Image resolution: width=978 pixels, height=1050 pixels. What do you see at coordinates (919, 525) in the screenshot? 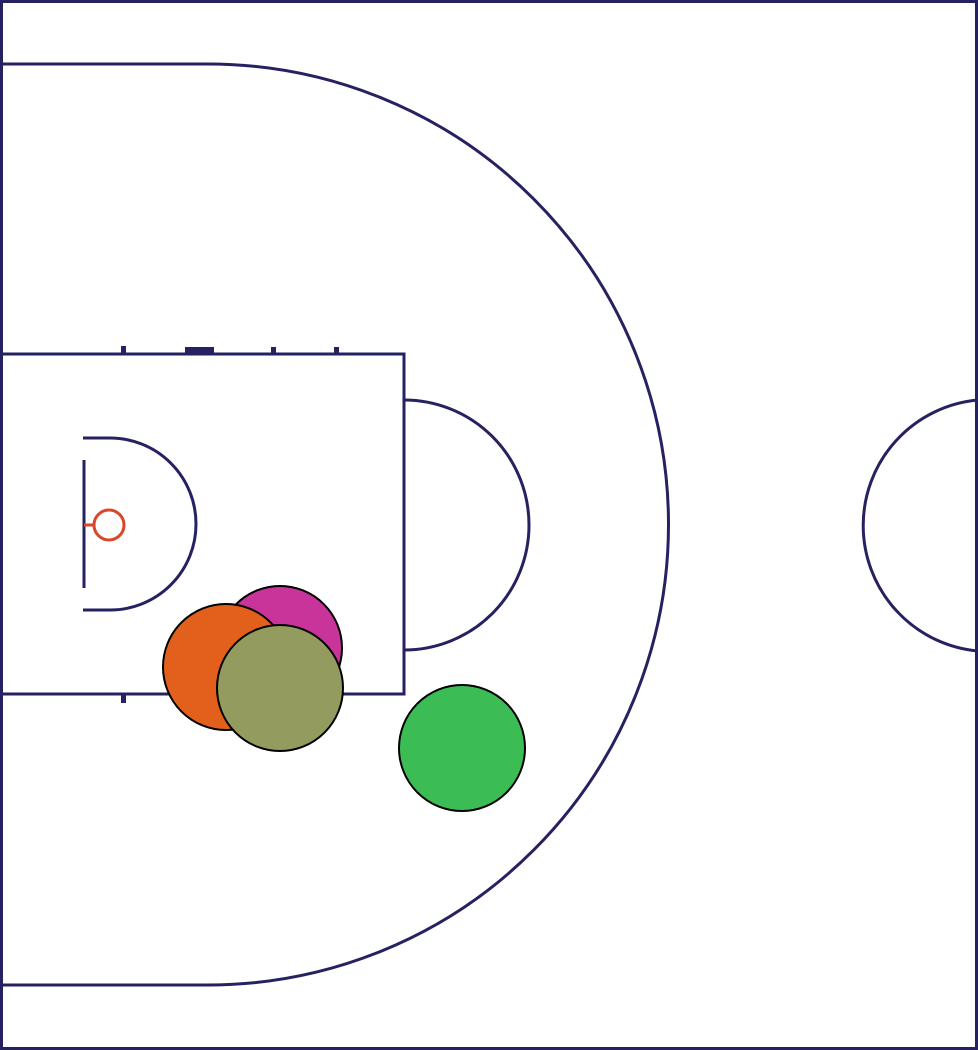
I see `center-circle` at bounding box center [919, 525].